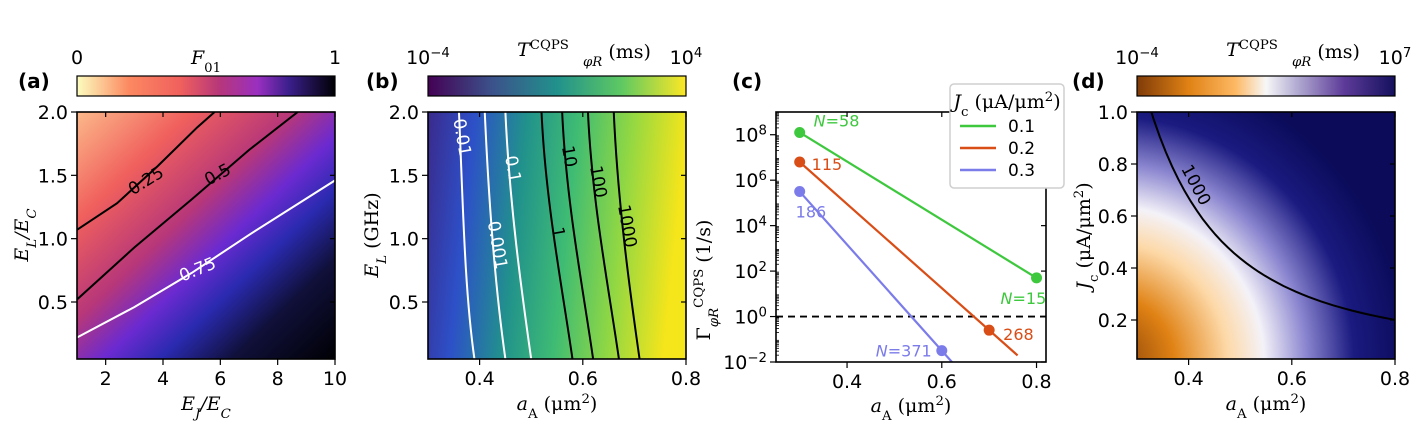 The width and height of the screenshot is (1420, 434). I want to click on legend-entry: 0.3, so click(1021, 171).